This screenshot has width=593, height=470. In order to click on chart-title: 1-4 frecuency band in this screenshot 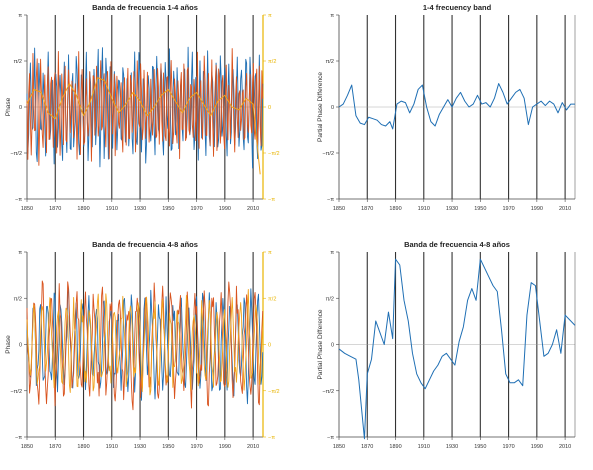, I will do `click(457, 7)`.